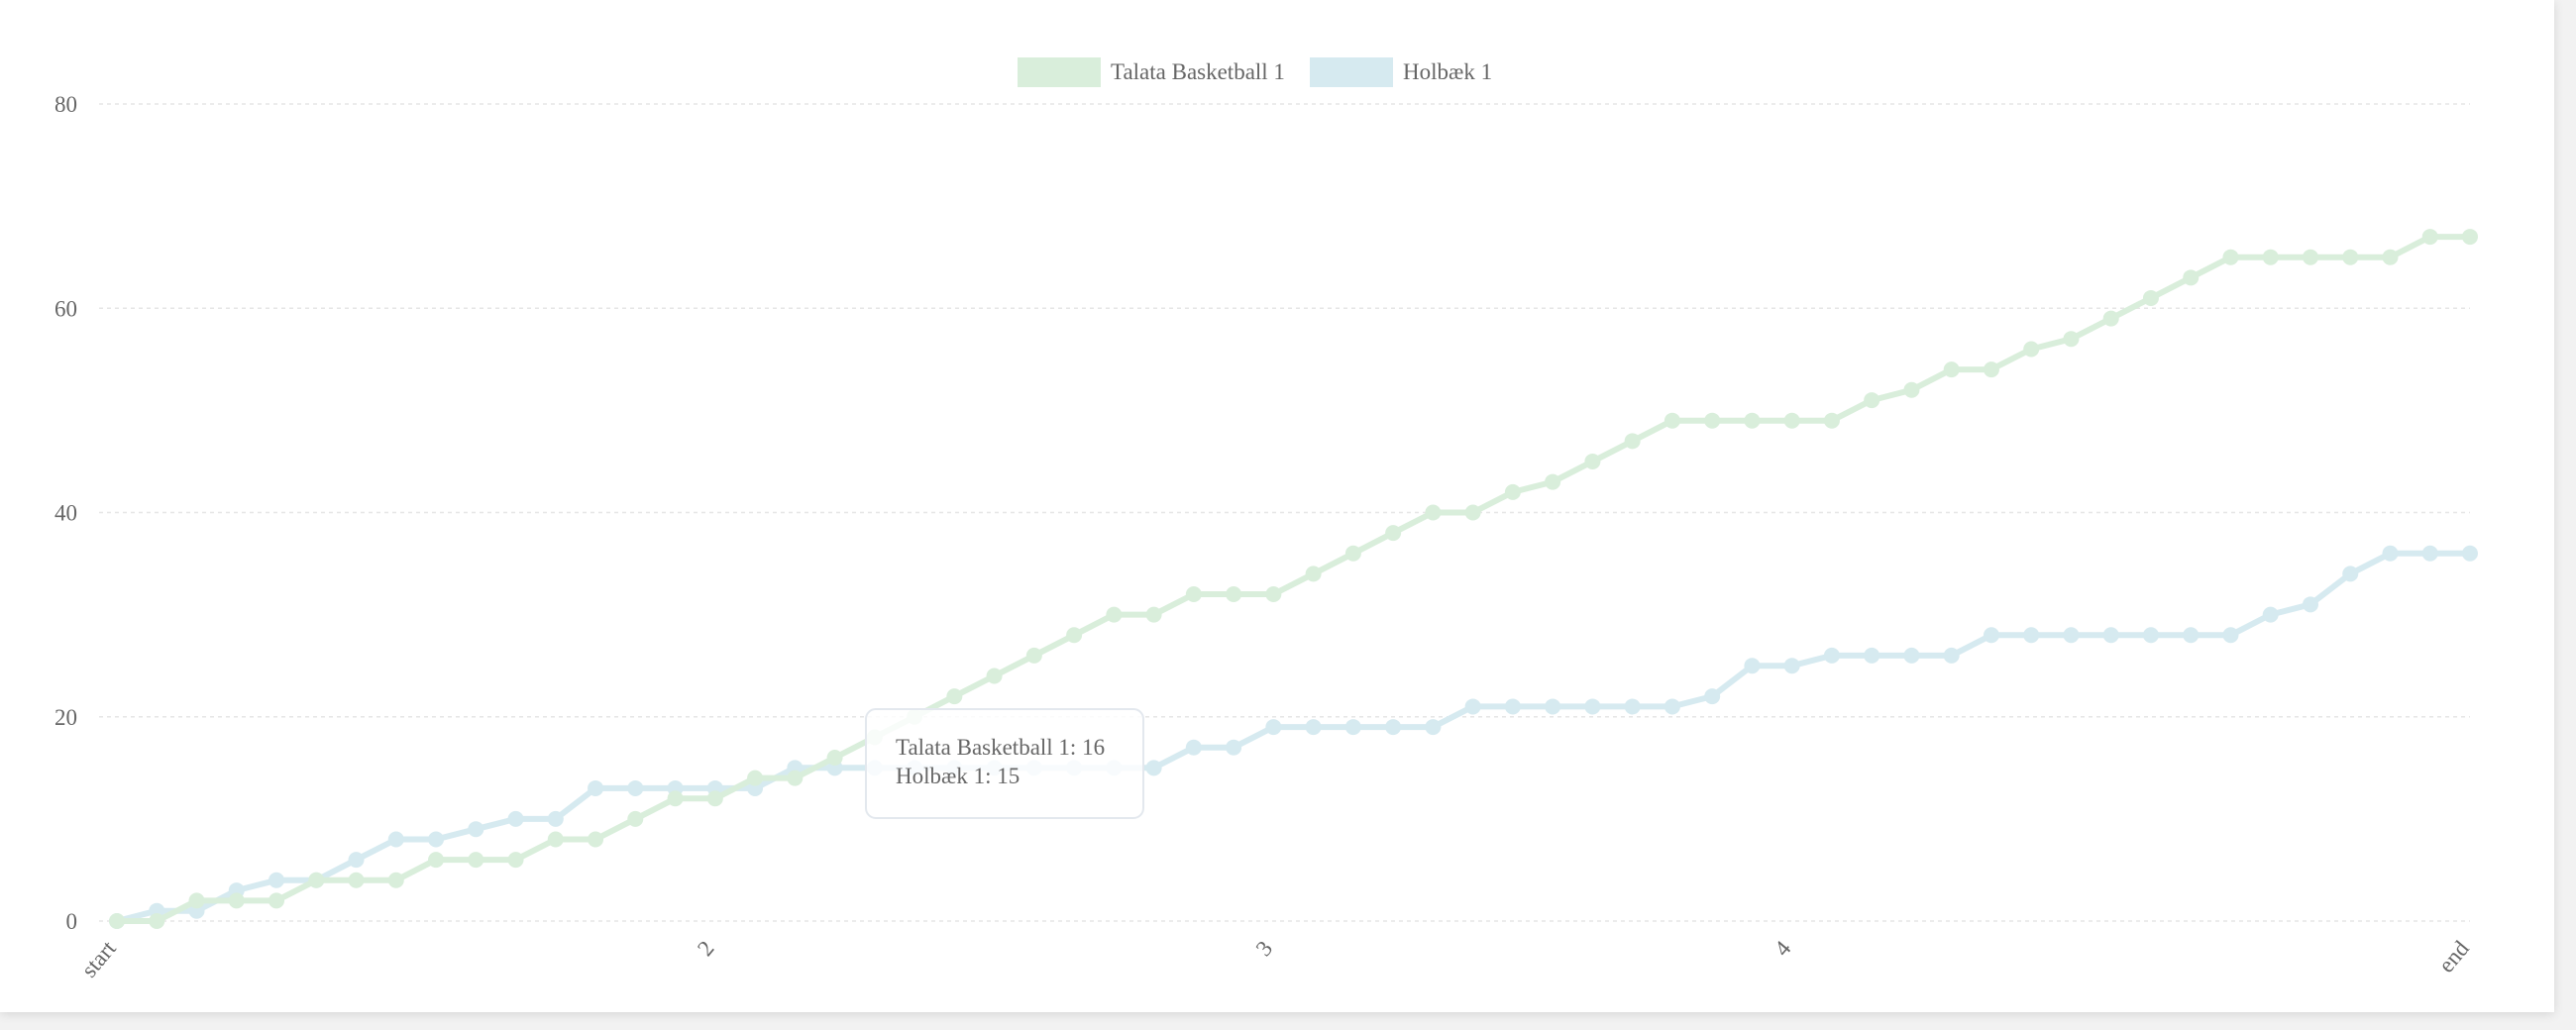 The image size is (2576, 1030). I want to click on legend: Talata Basketball 1 Holbæk 1, so click(1255, 72).